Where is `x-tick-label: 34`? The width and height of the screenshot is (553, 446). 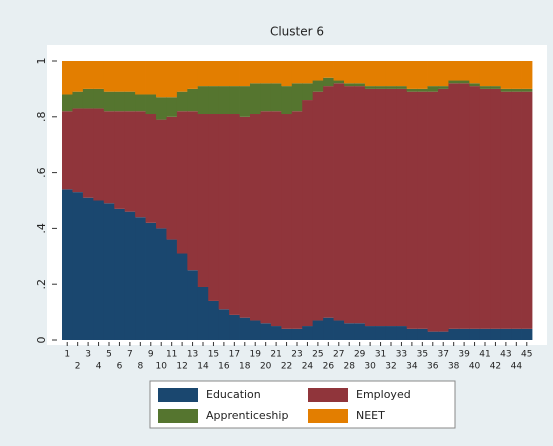
x-tick-label: 34 is located at coordinates (412, 367).